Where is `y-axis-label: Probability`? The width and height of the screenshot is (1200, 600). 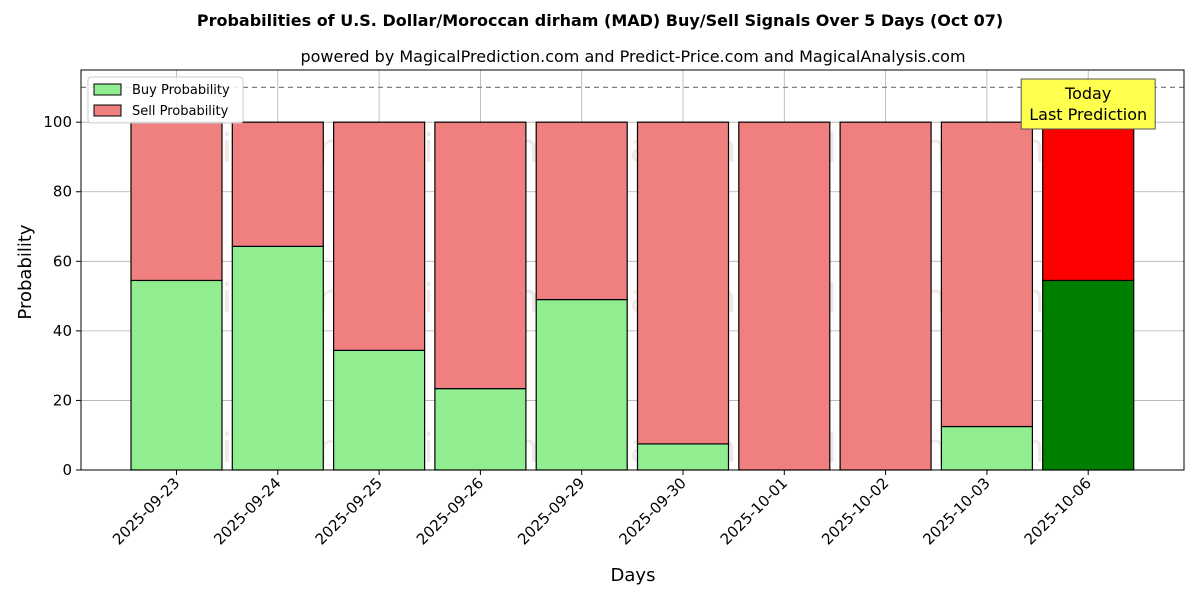
y-axis-label: Probability is located at coordinates (25, 271).